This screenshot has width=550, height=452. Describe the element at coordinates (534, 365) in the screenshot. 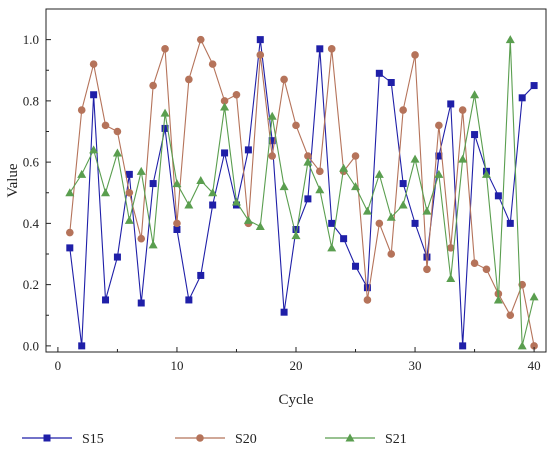

I see `x-tick-label: 40` at that location.